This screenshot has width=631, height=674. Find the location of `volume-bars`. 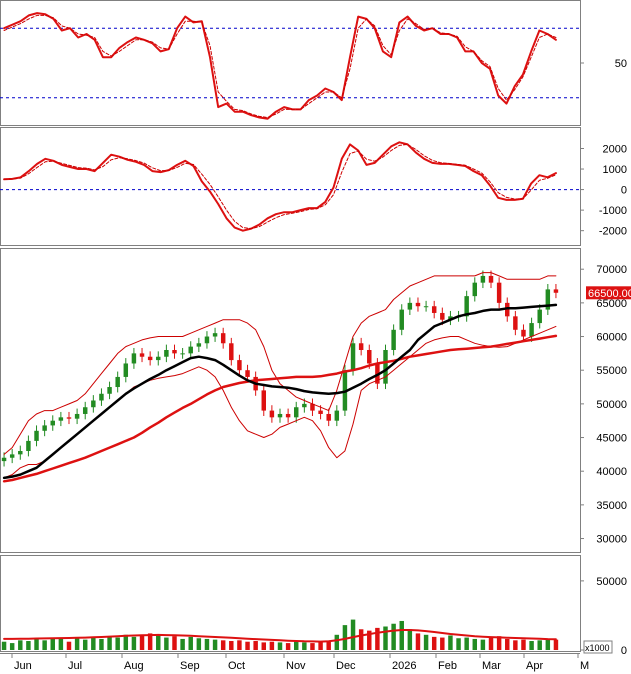

volume-bars is located at coordinates (280, 634).